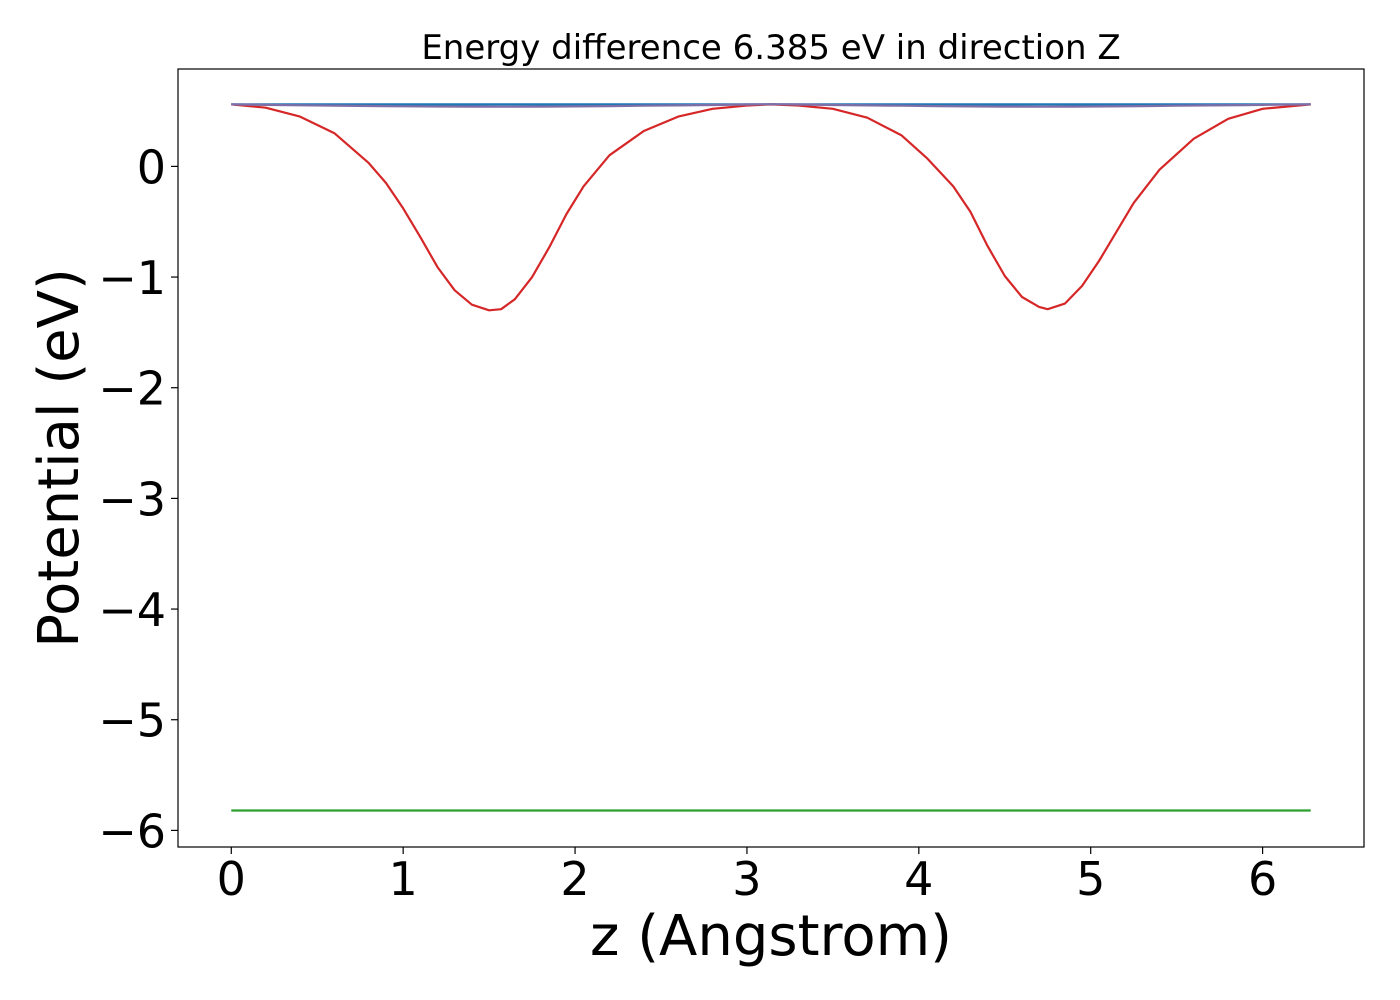  What do you see at coordinates (151, 167) in the screenshot?
I see `y-tick-label: 0` at bounding box center [151, 167].